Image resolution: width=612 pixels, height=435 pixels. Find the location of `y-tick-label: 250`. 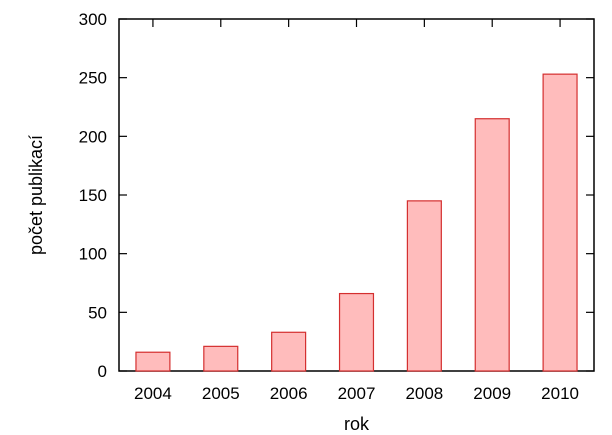

y-tick-label: 250 is located at coordinates (93, 78).